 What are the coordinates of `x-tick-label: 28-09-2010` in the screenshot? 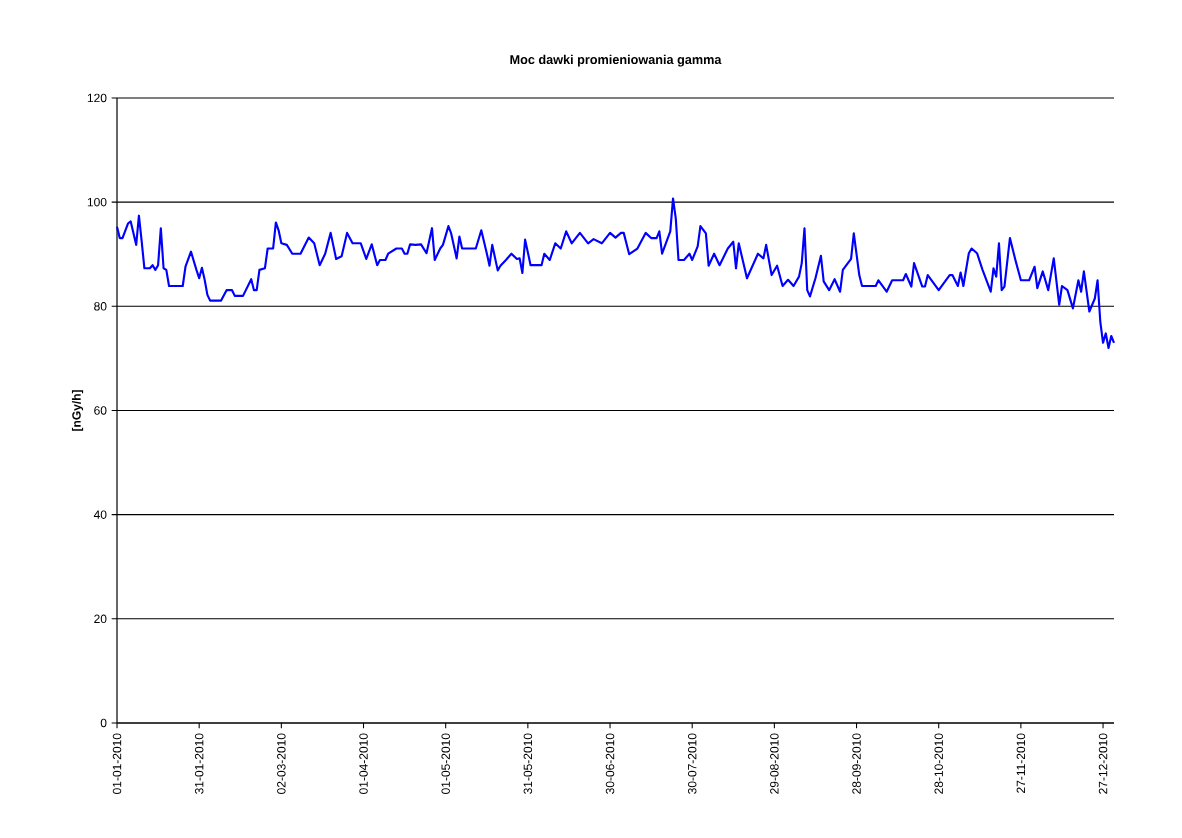 It's located at (856, 763).